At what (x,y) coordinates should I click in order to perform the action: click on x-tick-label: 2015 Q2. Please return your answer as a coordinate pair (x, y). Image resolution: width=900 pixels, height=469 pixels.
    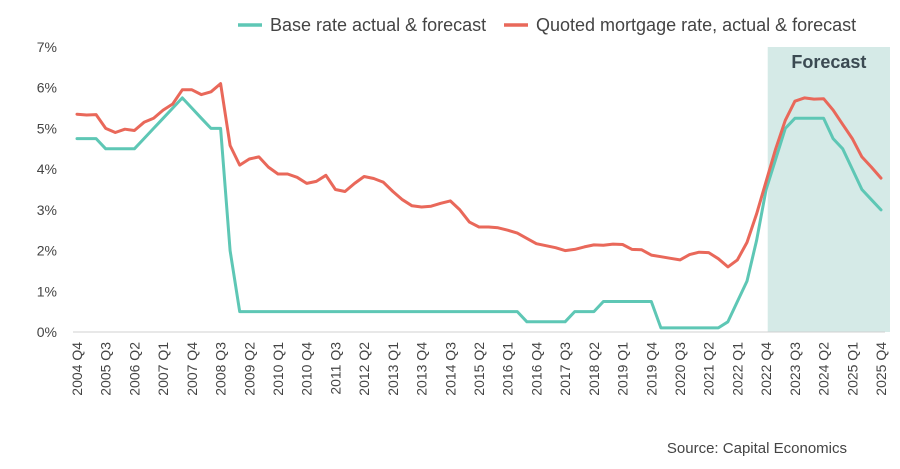
    Looking at the image, I should click on (479, 369).